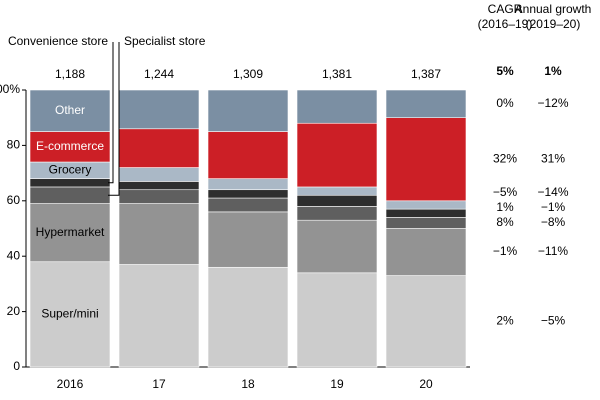 Image resolution: width=600 pixels, height=400 pixels. I want to click on series-label: E-commerce, so click(70, 146).